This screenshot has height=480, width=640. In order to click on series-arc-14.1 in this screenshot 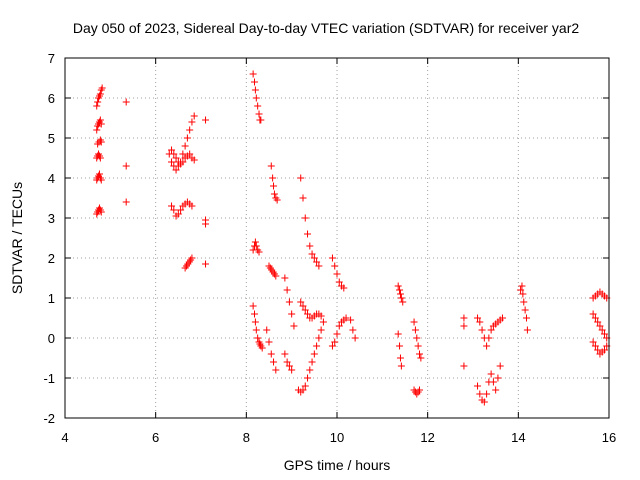, I will do `click(524, 308)`.